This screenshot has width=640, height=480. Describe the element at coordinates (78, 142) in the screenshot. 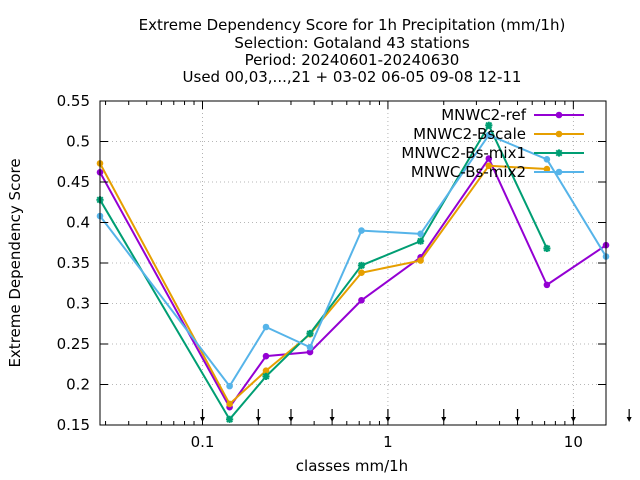

I see `y-tick-label: 0.5` at that location.